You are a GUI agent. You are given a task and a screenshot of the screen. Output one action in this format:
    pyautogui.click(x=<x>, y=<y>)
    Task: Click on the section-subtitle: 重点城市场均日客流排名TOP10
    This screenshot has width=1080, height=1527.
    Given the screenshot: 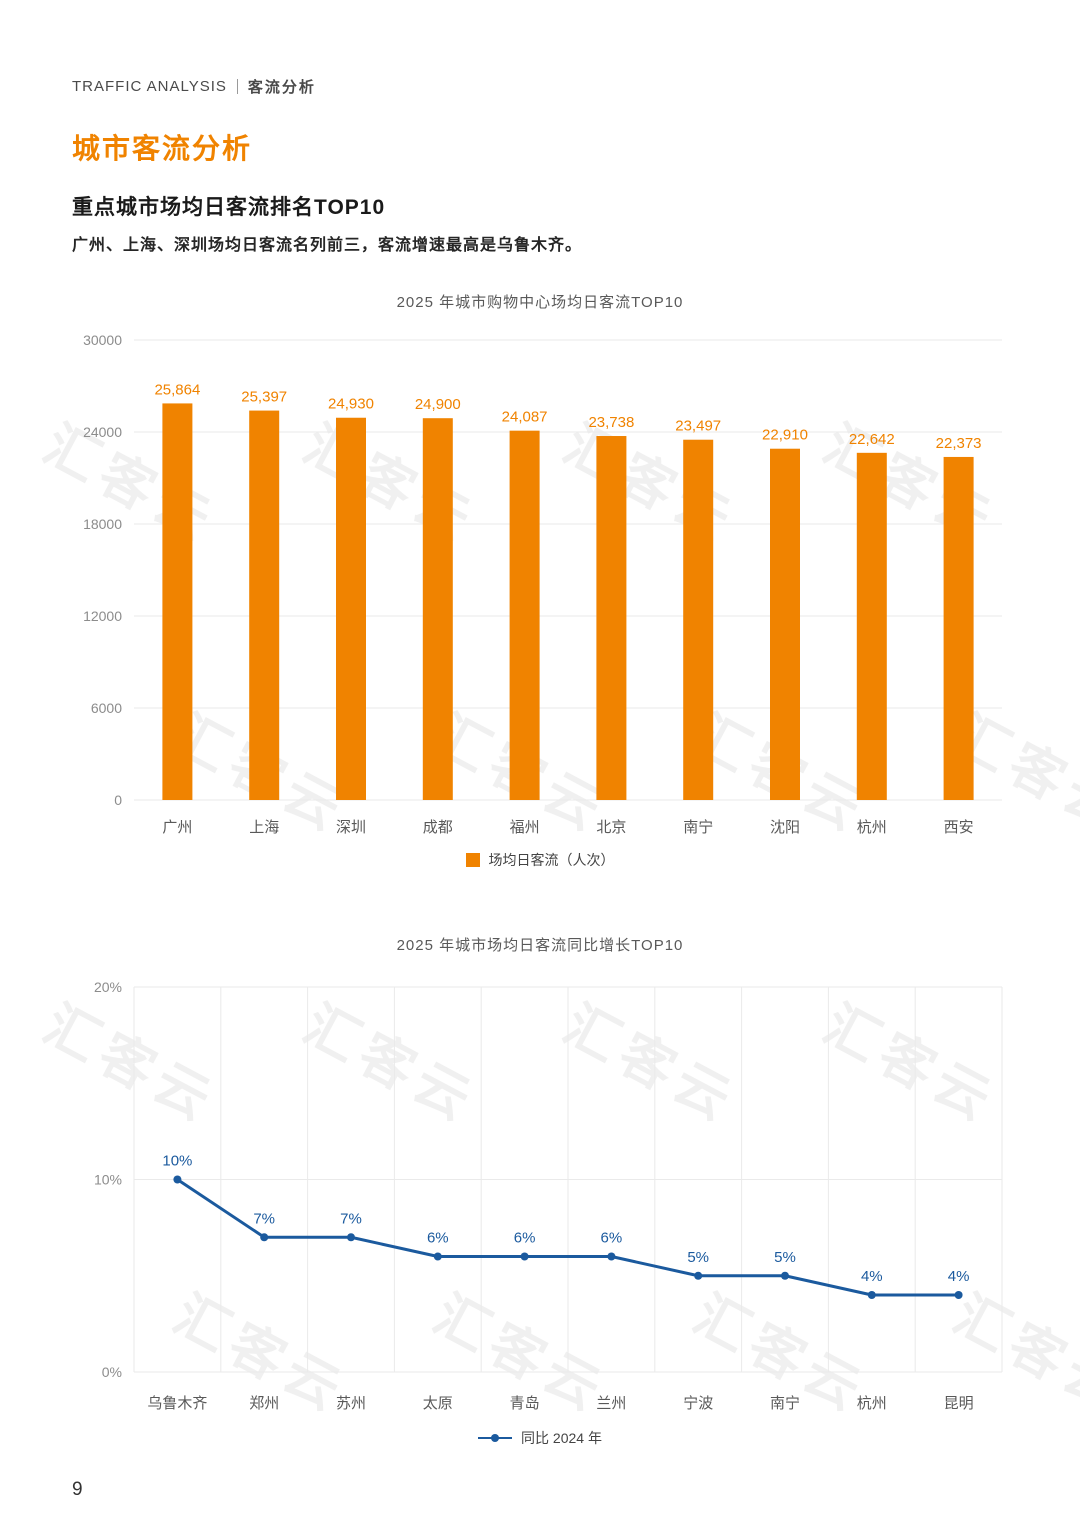 What is the action you would take?
    pyautogui.click(x=229, y=207)
    